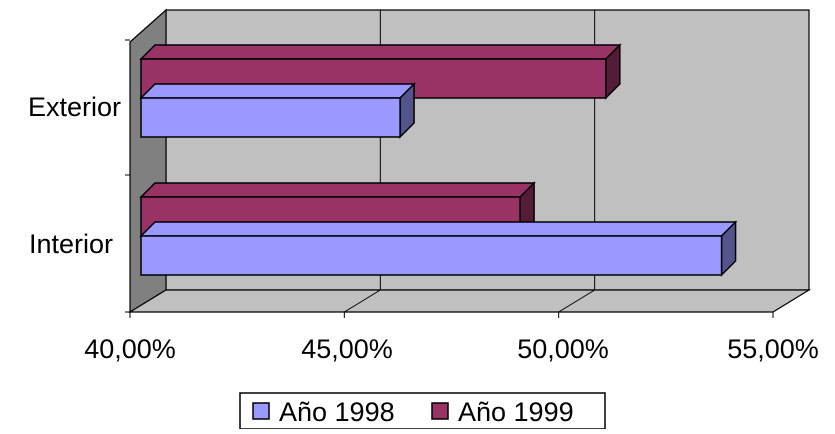 Image resolution: width=835 pixels, height=434 pixels. I want to click on legend: Año 1998 Año 1999, so click(422, 411).